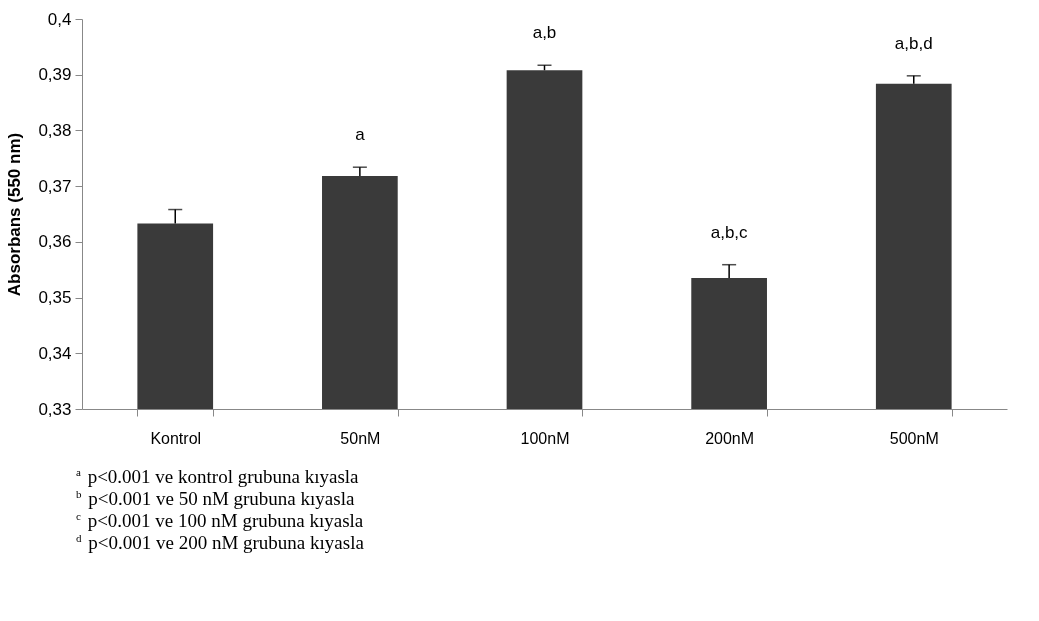  Describe the element at coordinates (55, 75) in the screenshot. I see `y-tick-label: 0,39` at that location.